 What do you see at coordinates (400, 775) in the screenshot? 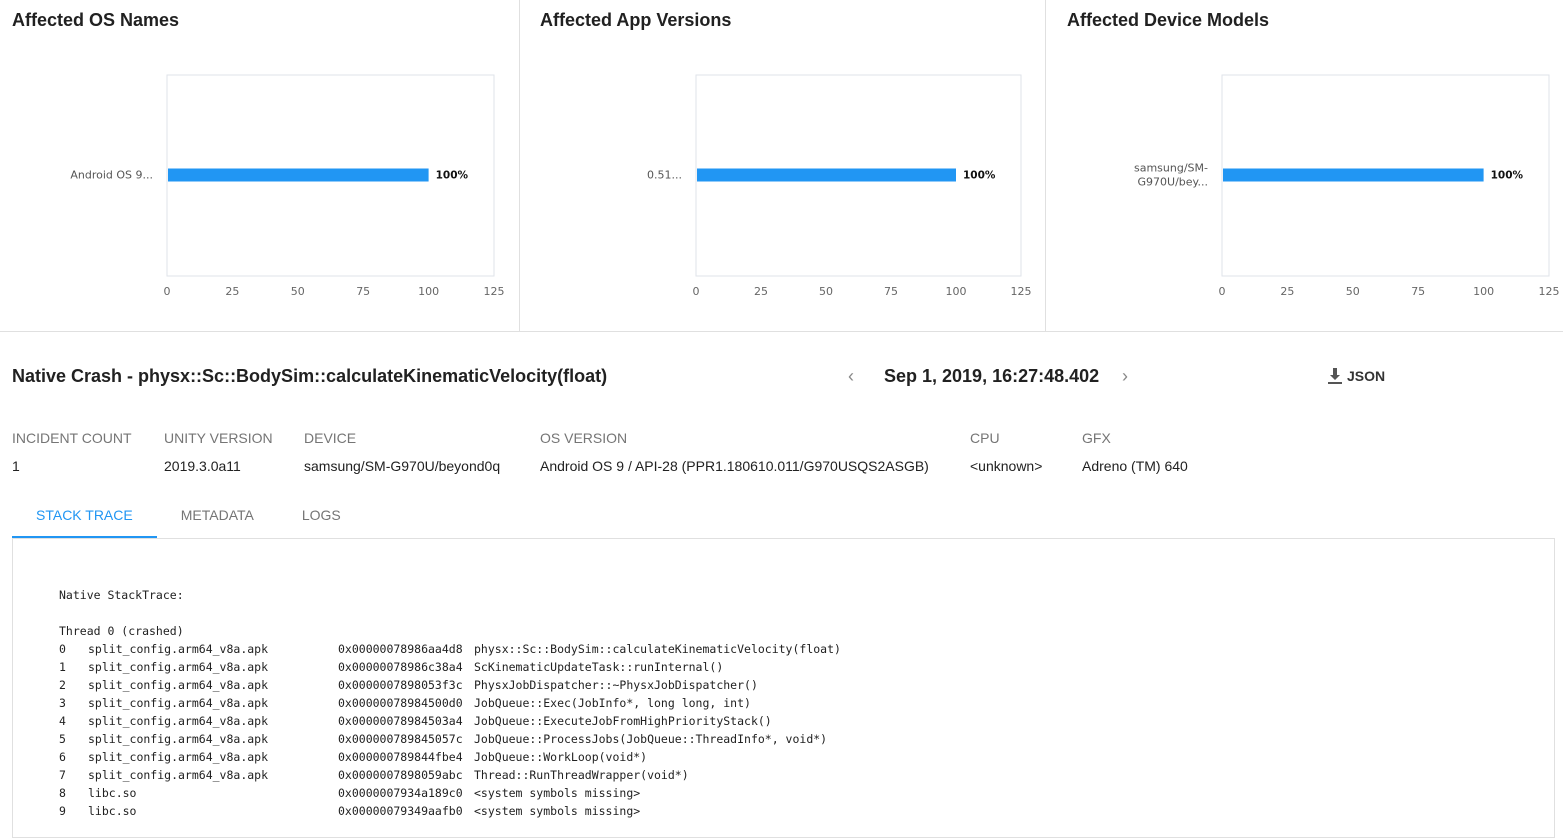
I see `frame-address: 0x0000007898059abc` at bounding box center [400, 775].